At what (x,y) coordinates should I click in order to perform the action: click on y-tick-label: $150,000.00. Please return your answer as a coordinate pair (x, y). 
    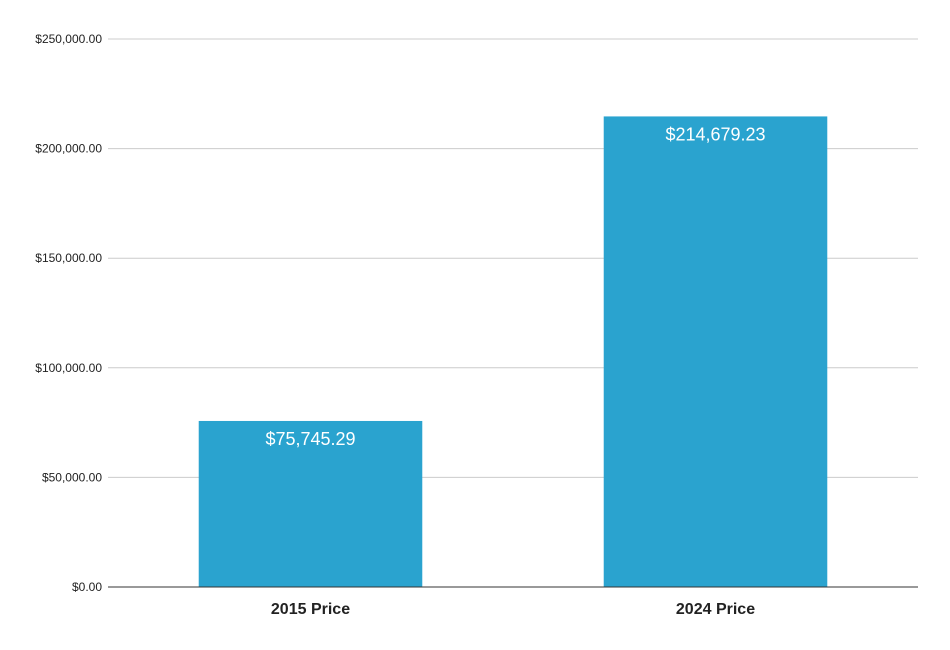
    Looking at the image, I should click on (68, 258).